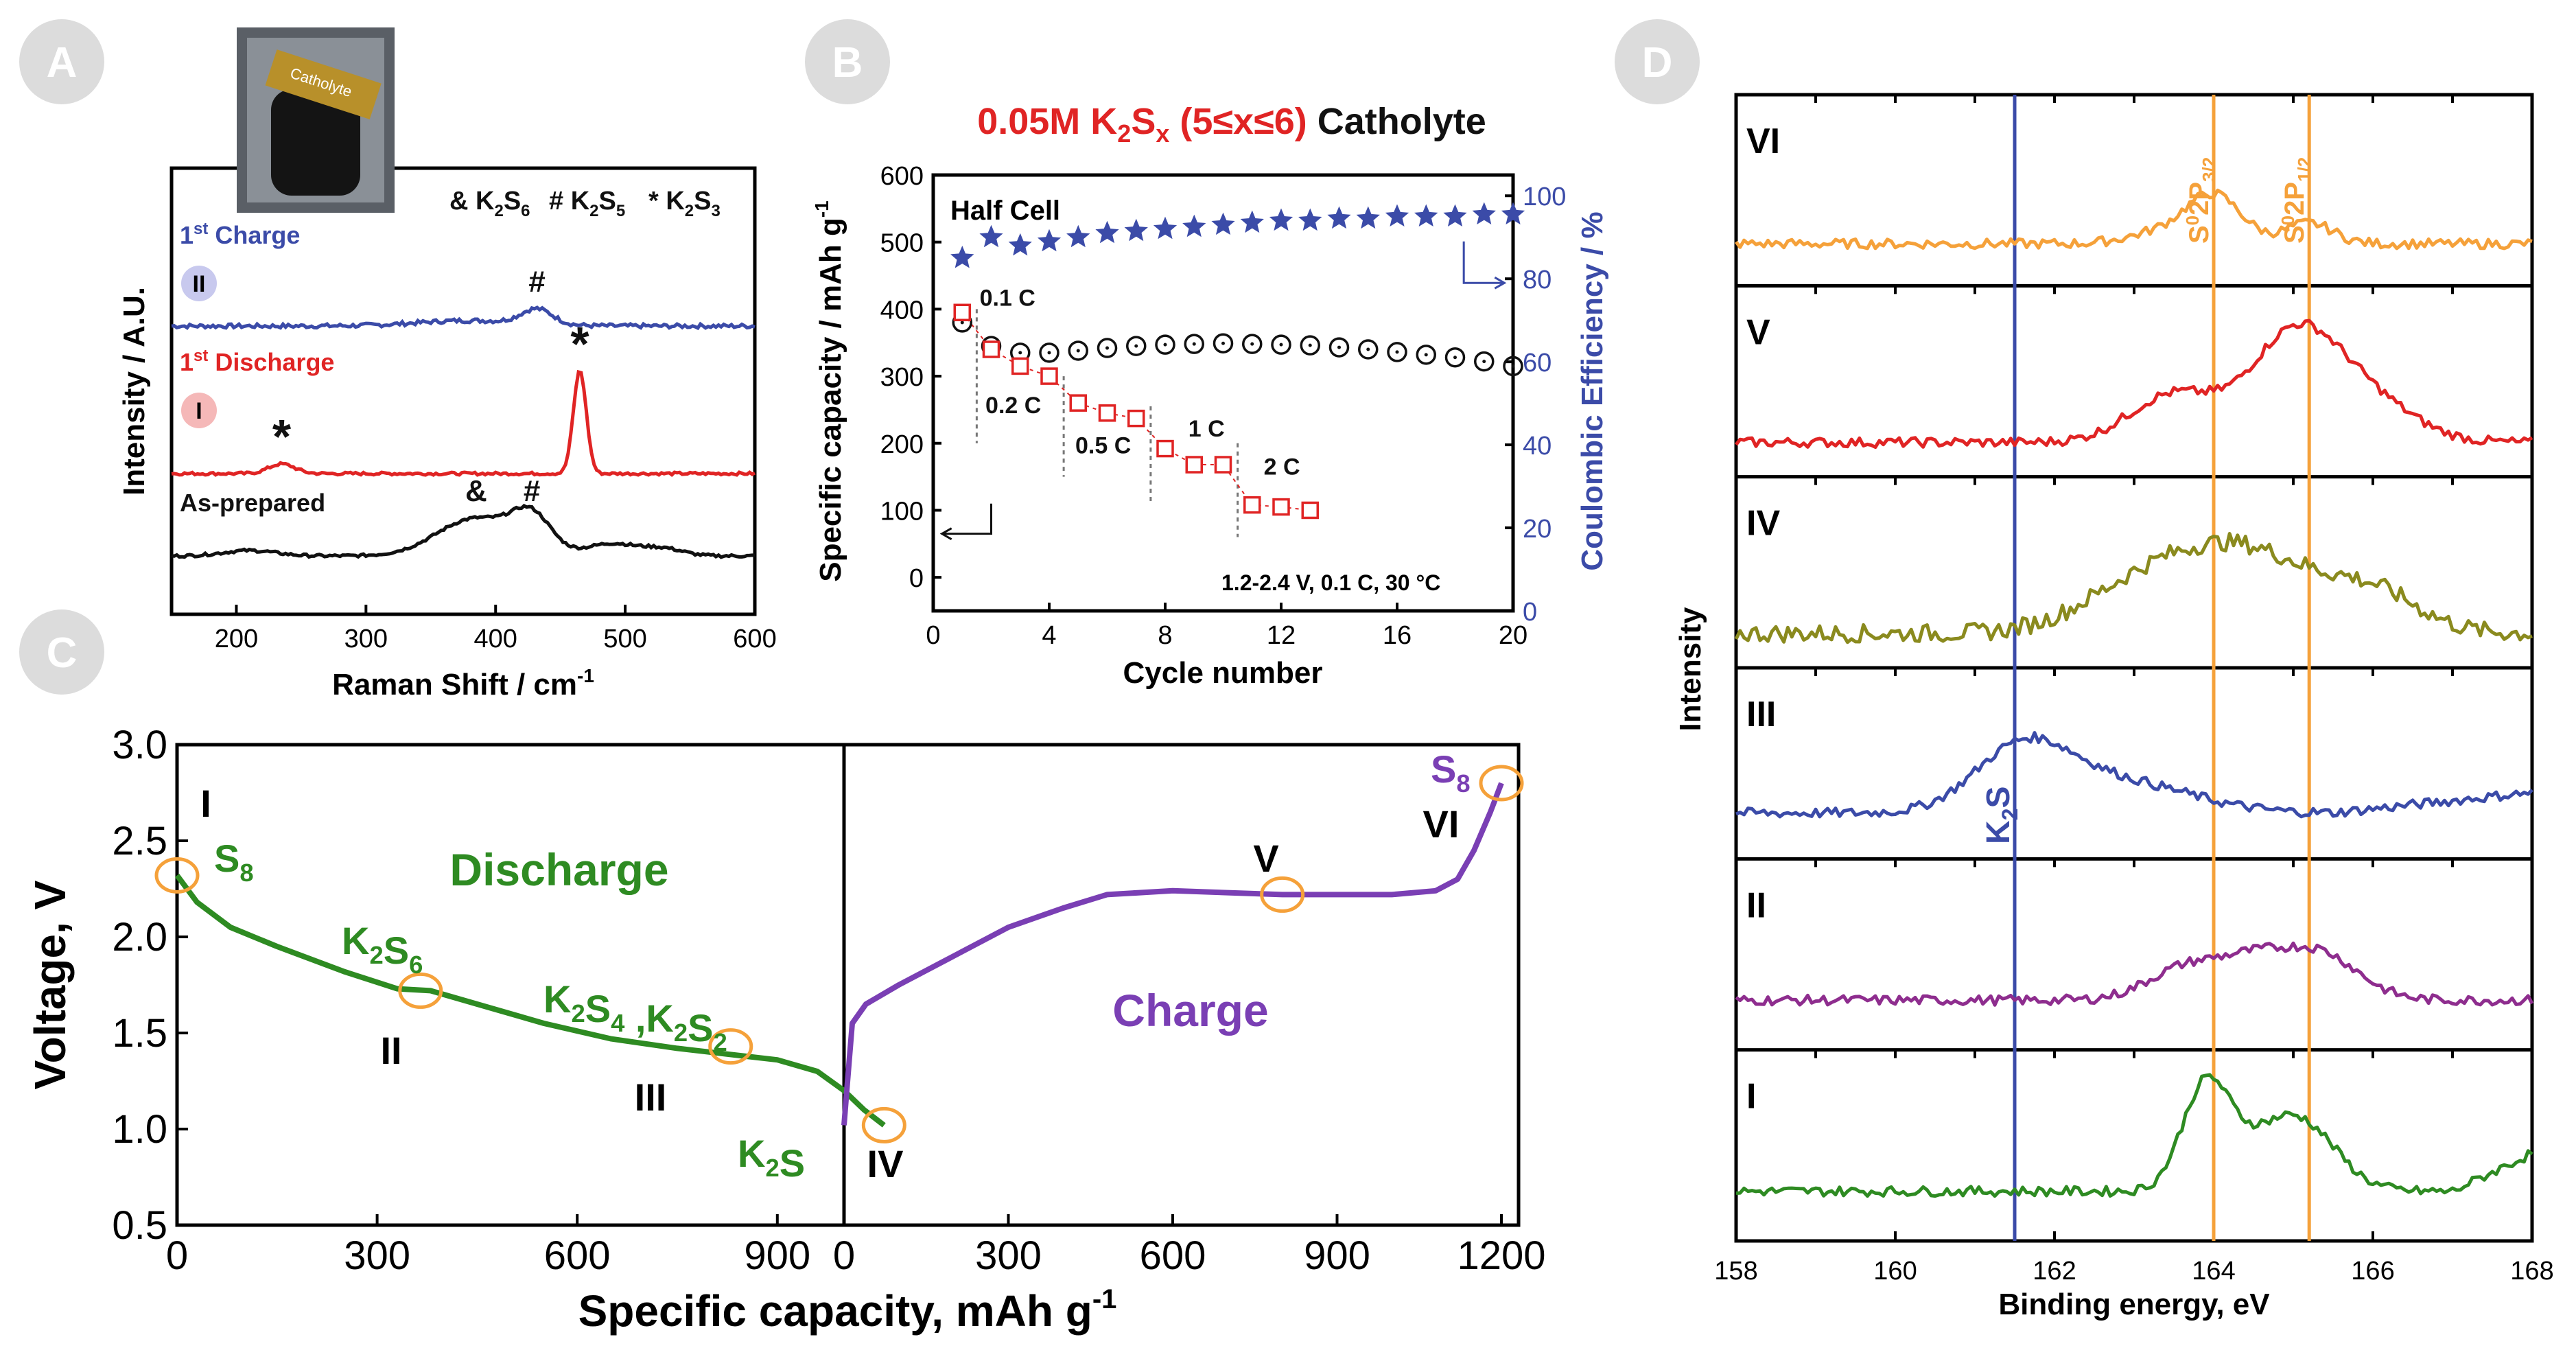 This screenshot has width=2576, height=1348. What do you see at coordinates (651, 1097) in the screenshot?
I see `state-roman-label: III` at bounding box center [651, 1097].